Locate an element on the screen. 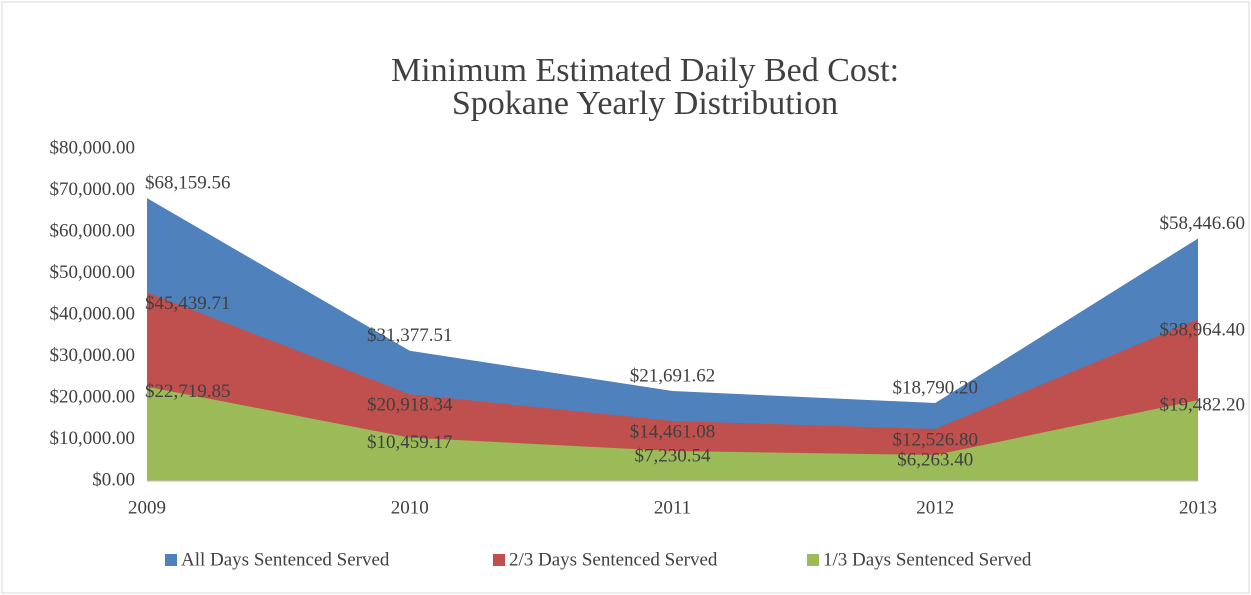 The height and width of the screenshot is (595, 1251). data-label: $45,439.71 is located at coordinates (188, 303).